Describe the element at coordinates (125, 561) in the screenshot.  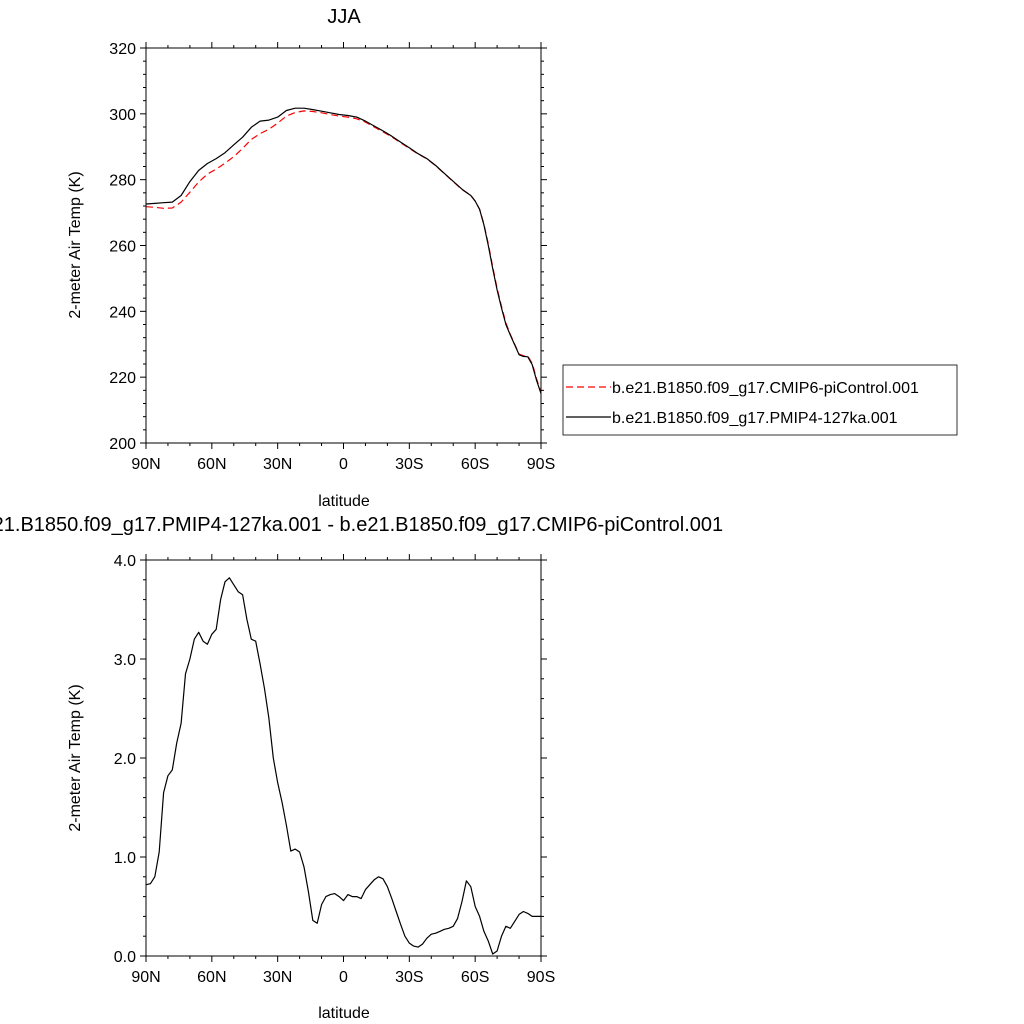
I see `y-tick-label: 4.0` at that location.